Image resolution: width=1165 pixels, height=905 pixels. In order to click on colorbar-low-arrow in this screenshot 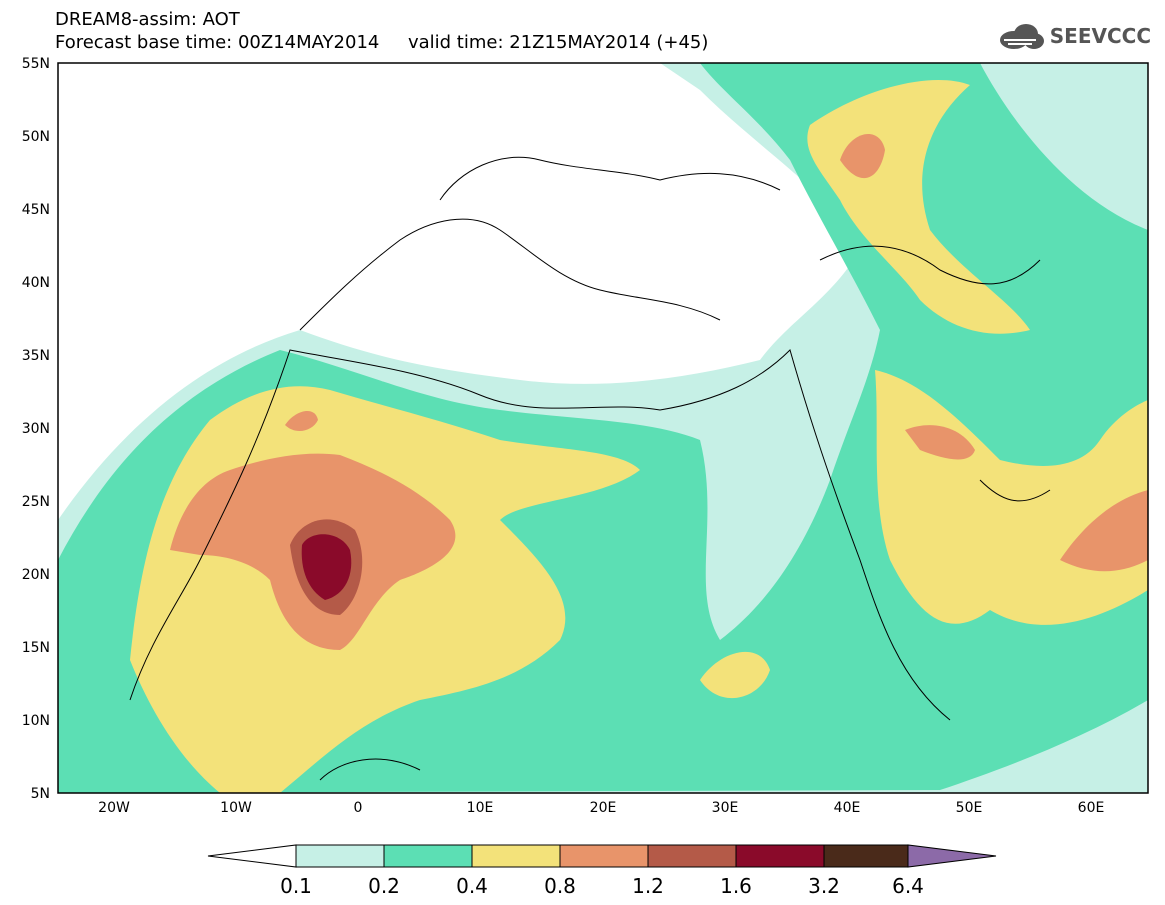, I will do `click(252, 856)`.